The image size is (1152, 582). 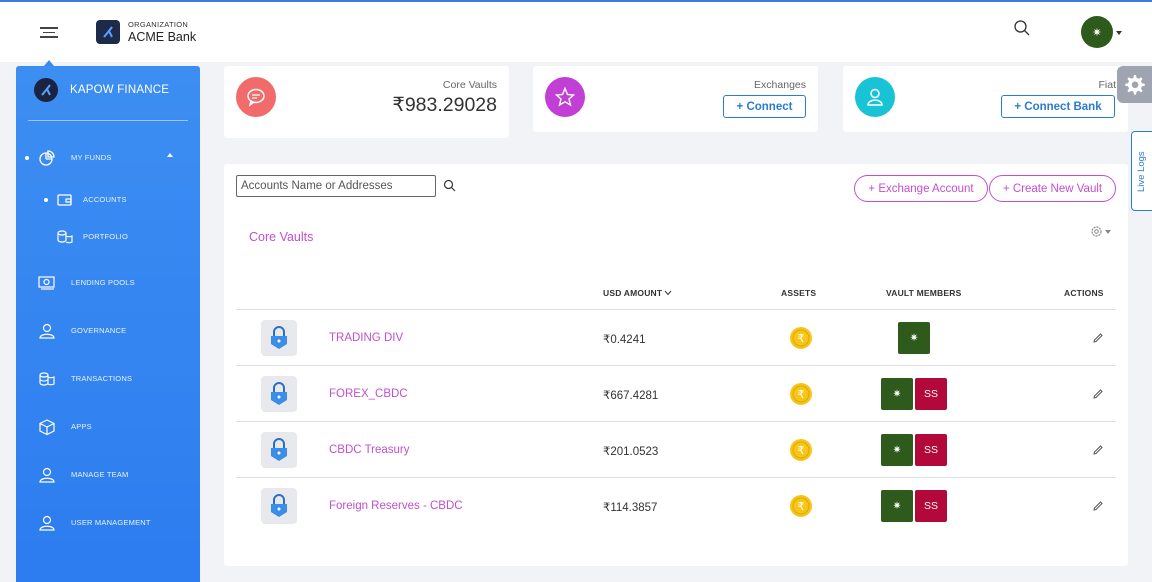 What do you see at coordinates (630, 508) in the screenshot?
I see `vault-amount: ₹114.3857` at bounding box center [630, 508].